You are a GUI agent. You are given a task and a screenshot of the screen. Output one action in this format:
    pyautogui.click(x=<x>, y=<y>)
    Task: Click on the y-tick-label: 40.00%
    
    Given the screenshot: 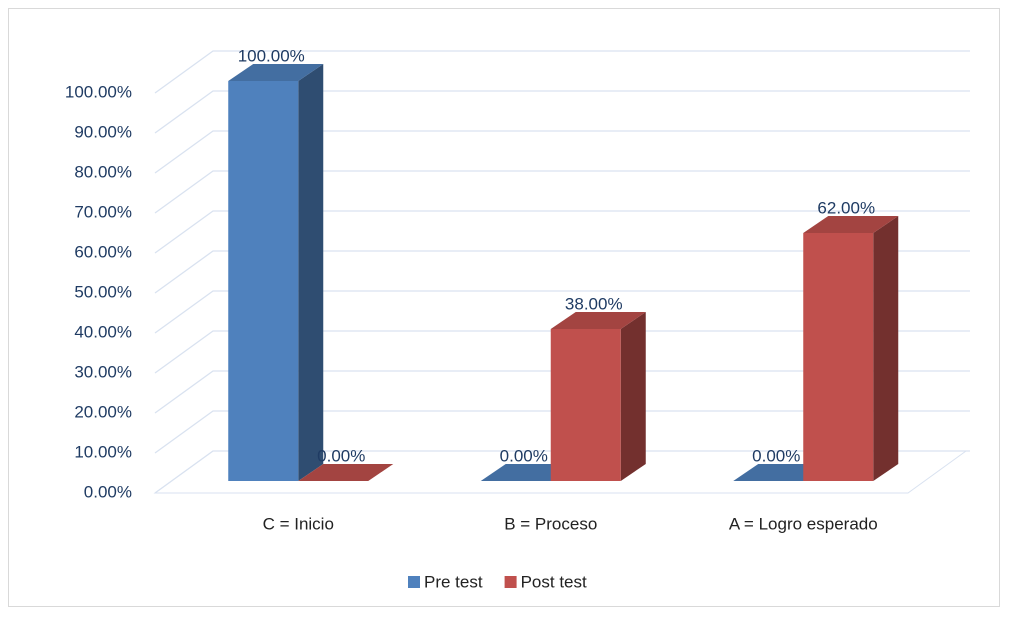 What is the action you would take?
    pyautogui.click(x=103, y=331)
    